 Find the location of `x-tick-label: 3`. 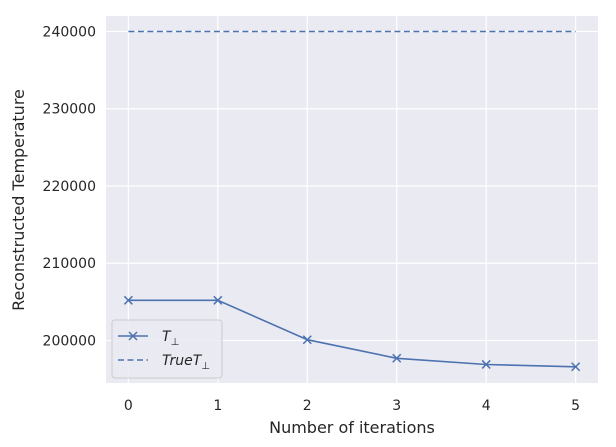

x-tick-label: 3 is located at coordinates (396, 406).